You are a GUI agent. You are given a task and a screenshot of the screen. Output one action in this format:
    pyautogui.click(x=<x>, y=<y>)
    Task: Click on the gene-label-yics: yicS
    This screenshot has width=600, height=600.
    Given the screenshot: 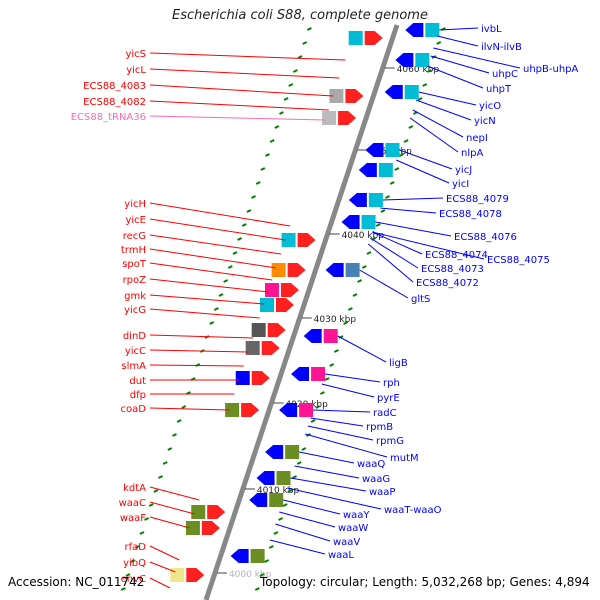 What is the action you would take?
    pyautogui.click(x=135, y=54)
    